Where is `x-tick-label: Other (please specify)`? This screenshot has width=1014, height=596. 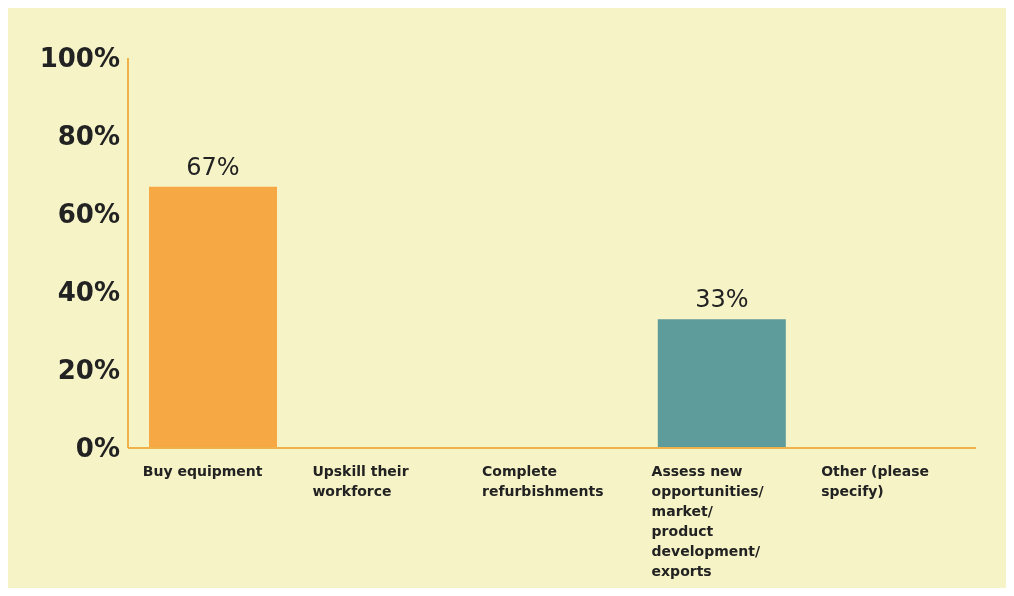
x-tick-label: Other (please specify) is located at coordinates (875, 481).